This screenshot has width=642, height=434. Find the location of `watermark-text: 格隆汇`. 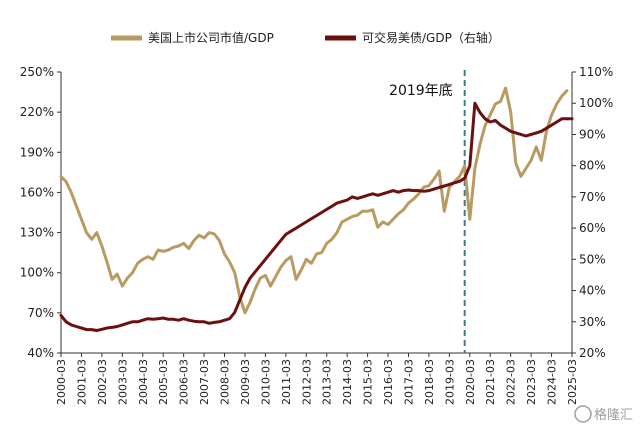

watermark-text: 格隆汇 is located at coordinates (613, 415).